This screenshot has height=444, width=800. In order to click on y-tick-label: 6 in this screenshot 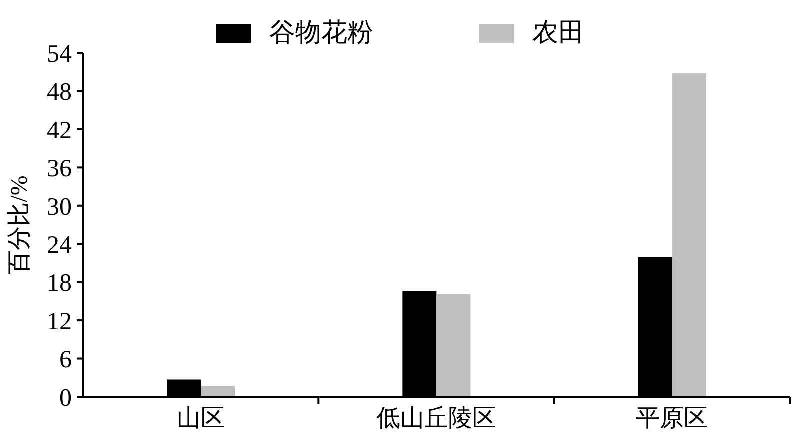, I will do `click(66, 360)`.